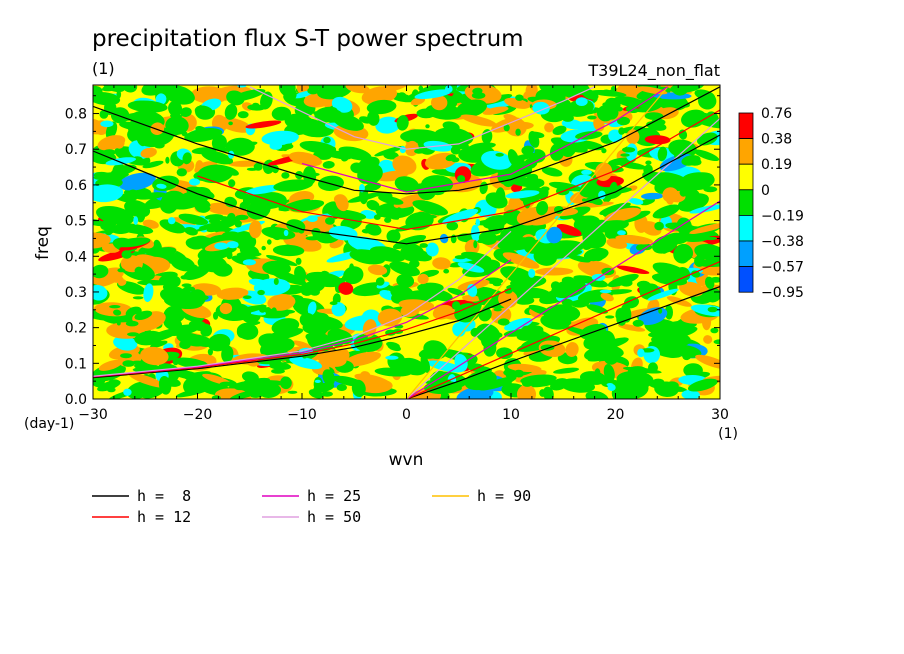  Describe the element at coordinates (43, 243) in the screenshot. I see `y-axis-label: freq` at that location.